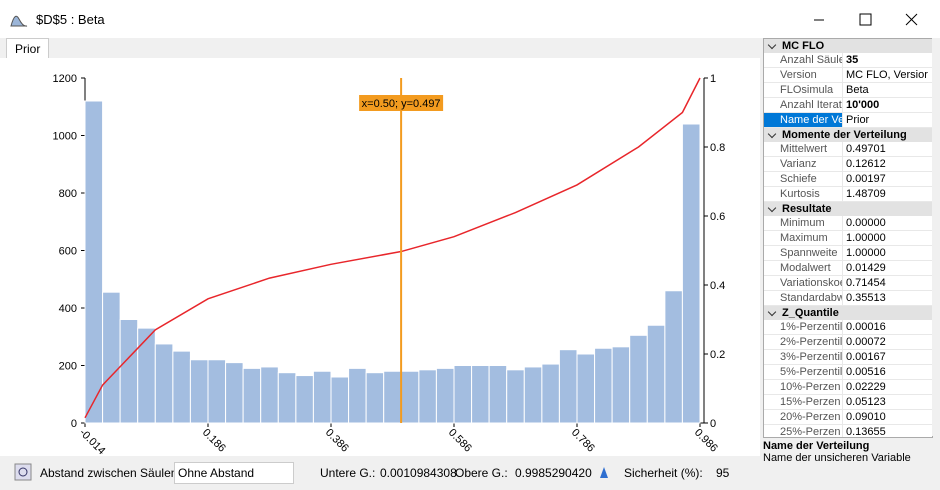 The height and width of the screenshot is (490, 940). I want to click on property-row: Name der Ve Prior, so click(848, 120).